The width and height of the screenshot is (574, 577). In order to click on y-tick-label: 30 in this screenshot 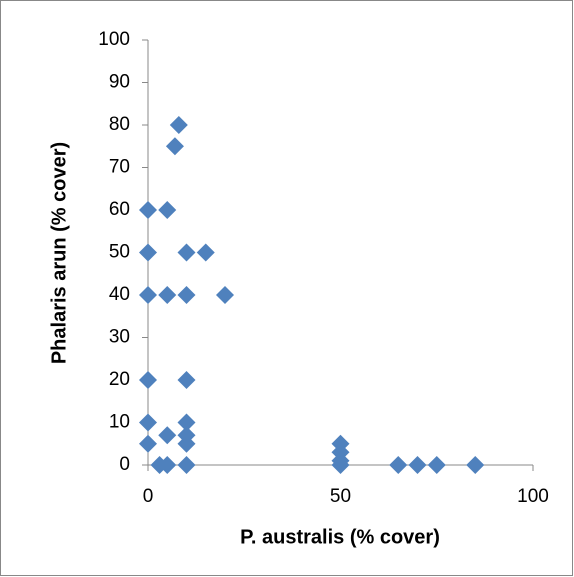, I will do `click(119, 337)`.